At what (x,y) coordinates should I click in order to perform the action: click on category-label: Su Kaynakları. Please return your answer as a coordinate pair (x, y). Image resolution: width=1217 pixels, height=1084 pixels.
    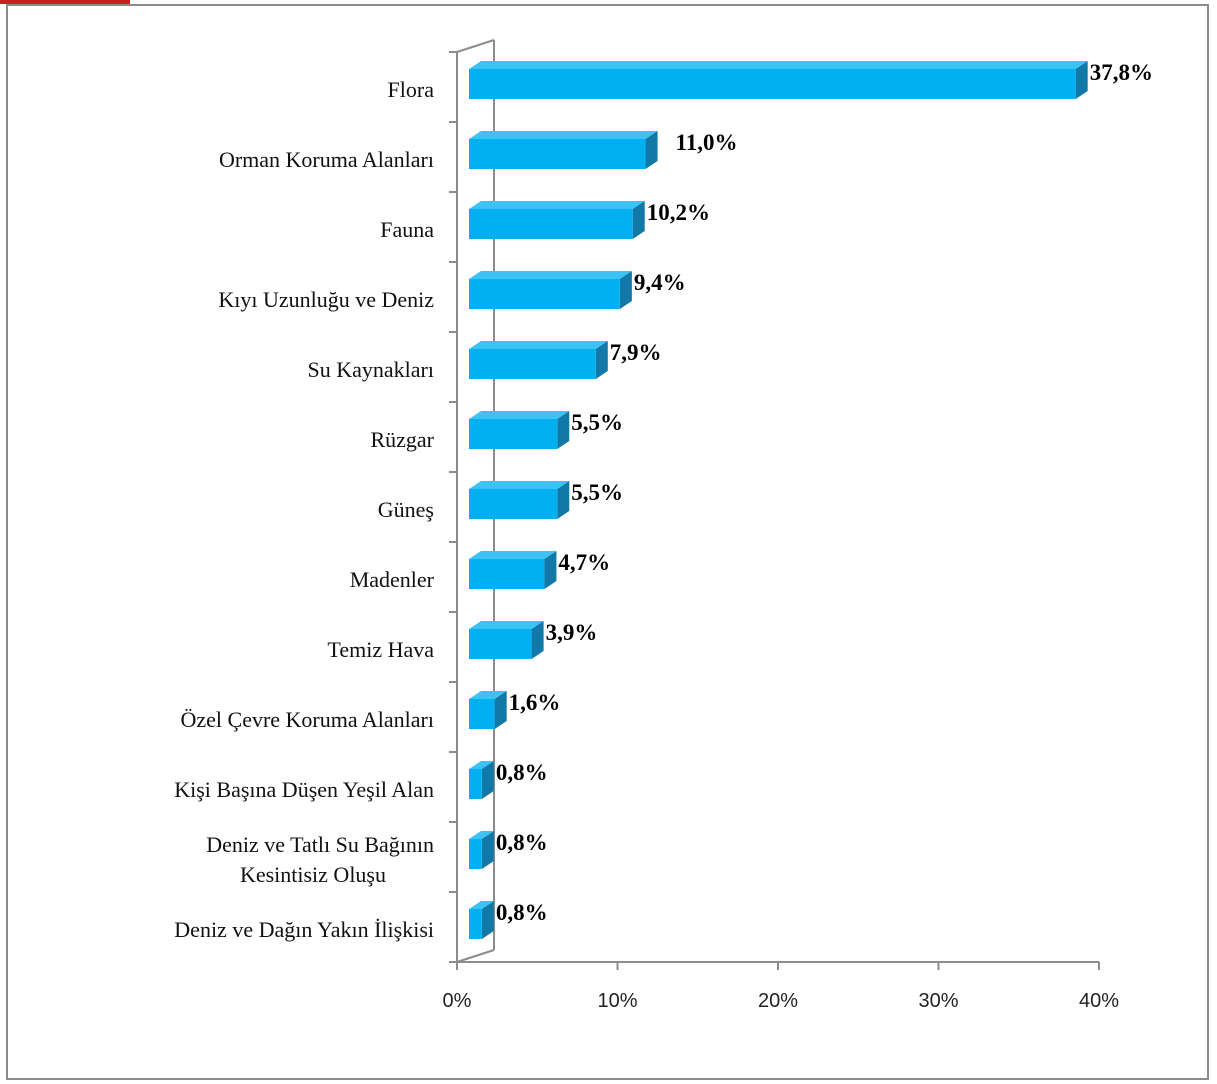
    Looking at the image, I should click on (371, 369).